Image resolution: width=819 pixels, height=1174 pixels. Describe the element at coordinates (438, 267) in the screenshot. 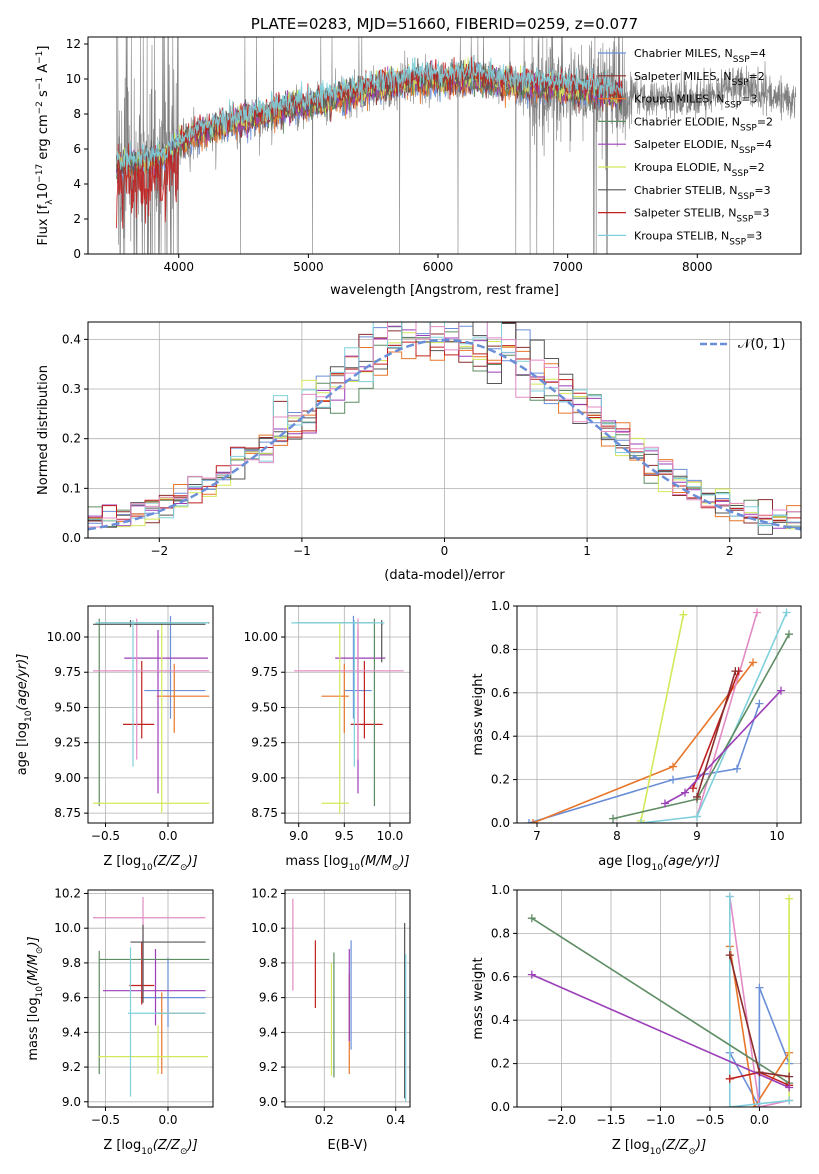

I see `x-tick-label: 6000` at that location.